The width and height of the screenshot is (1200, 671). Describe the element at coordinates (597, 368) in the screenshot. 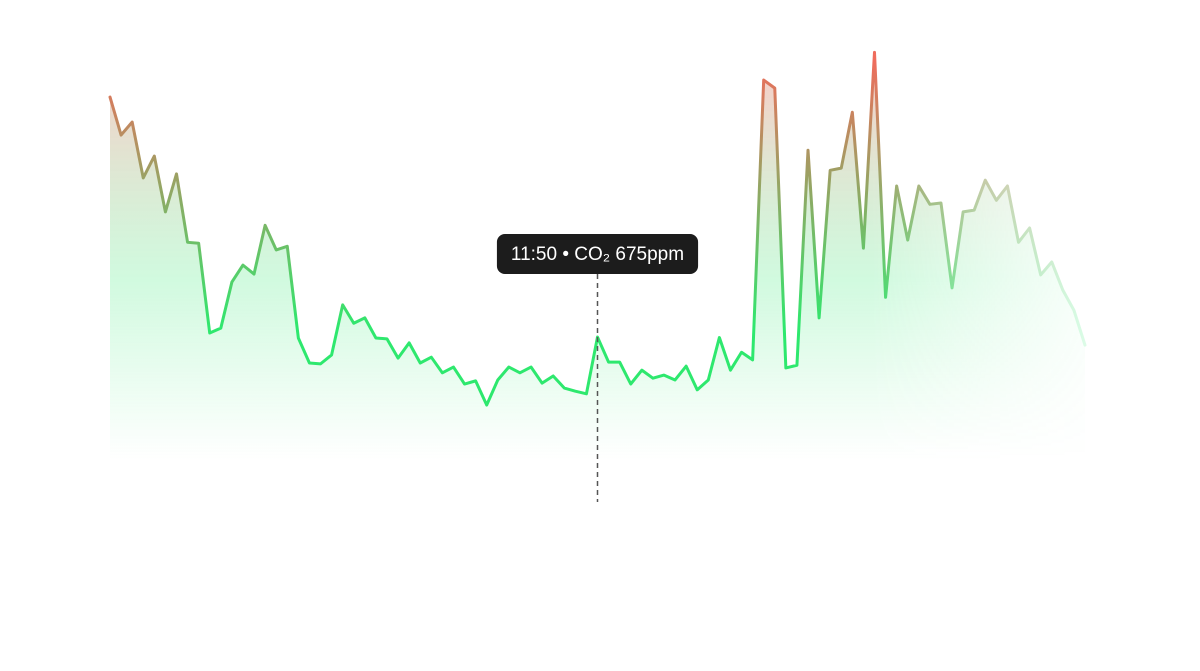

I see `tooltip-group: 11:50 • CO₂ 675ppm` at that location.